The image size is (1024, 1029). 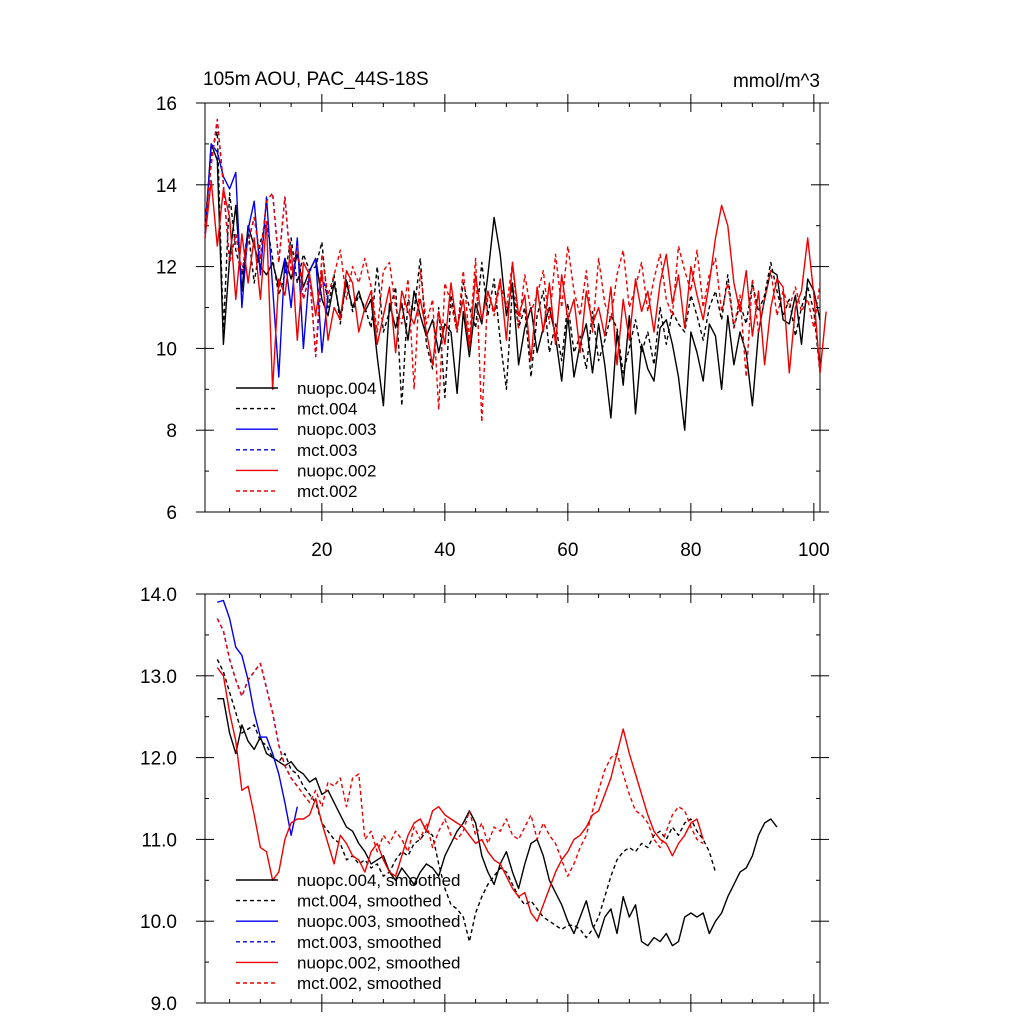 I want to click on x-tick-label: 20, so click(x=321, y=550).